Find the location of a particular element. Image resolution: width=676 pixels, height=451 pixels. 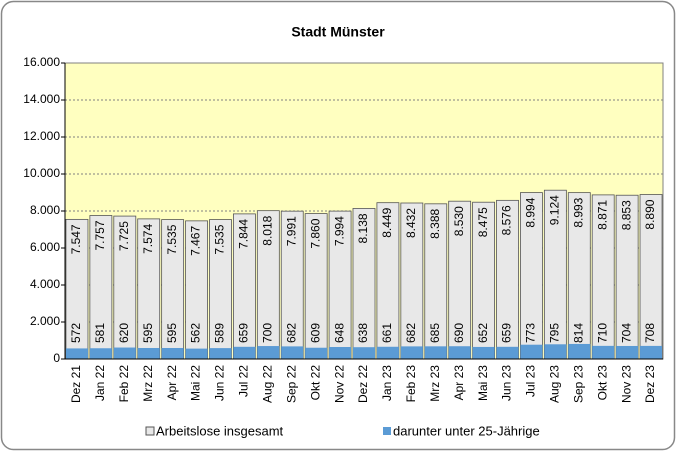

value-label: 609 is located at coordinates (315, 333).